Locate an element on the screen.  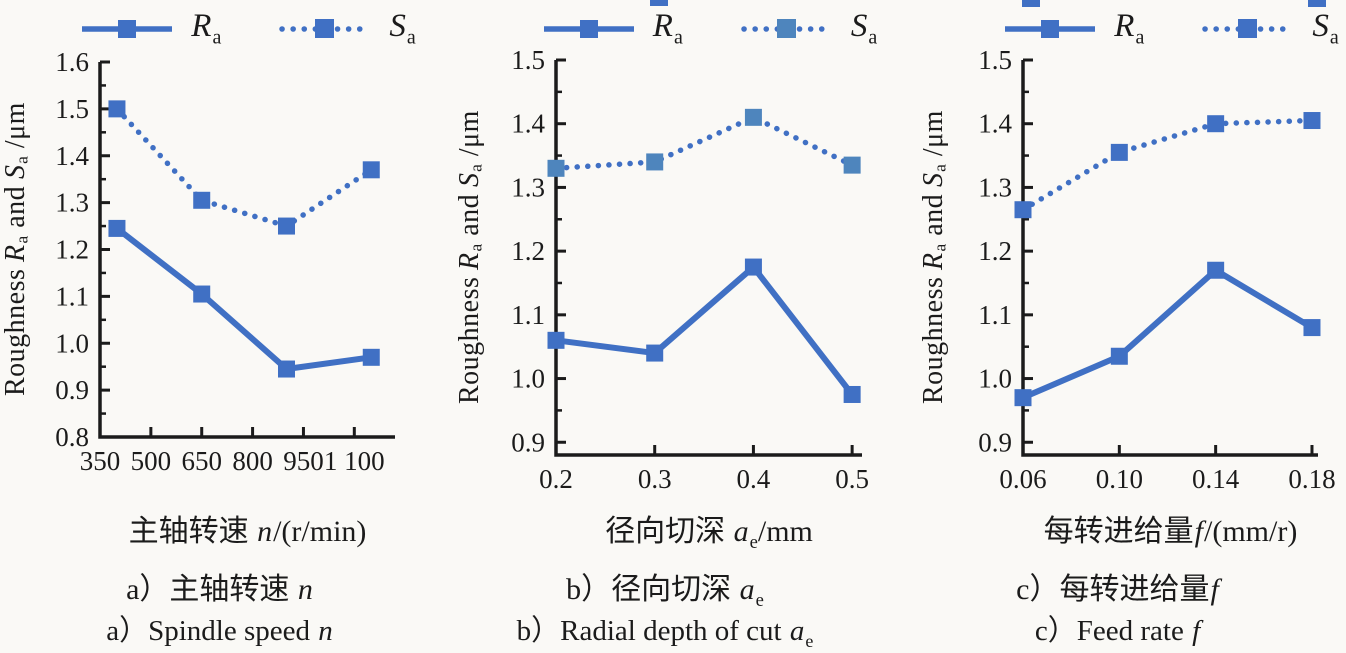
x-tick-label: 650 is located at coordinates (201, 461).